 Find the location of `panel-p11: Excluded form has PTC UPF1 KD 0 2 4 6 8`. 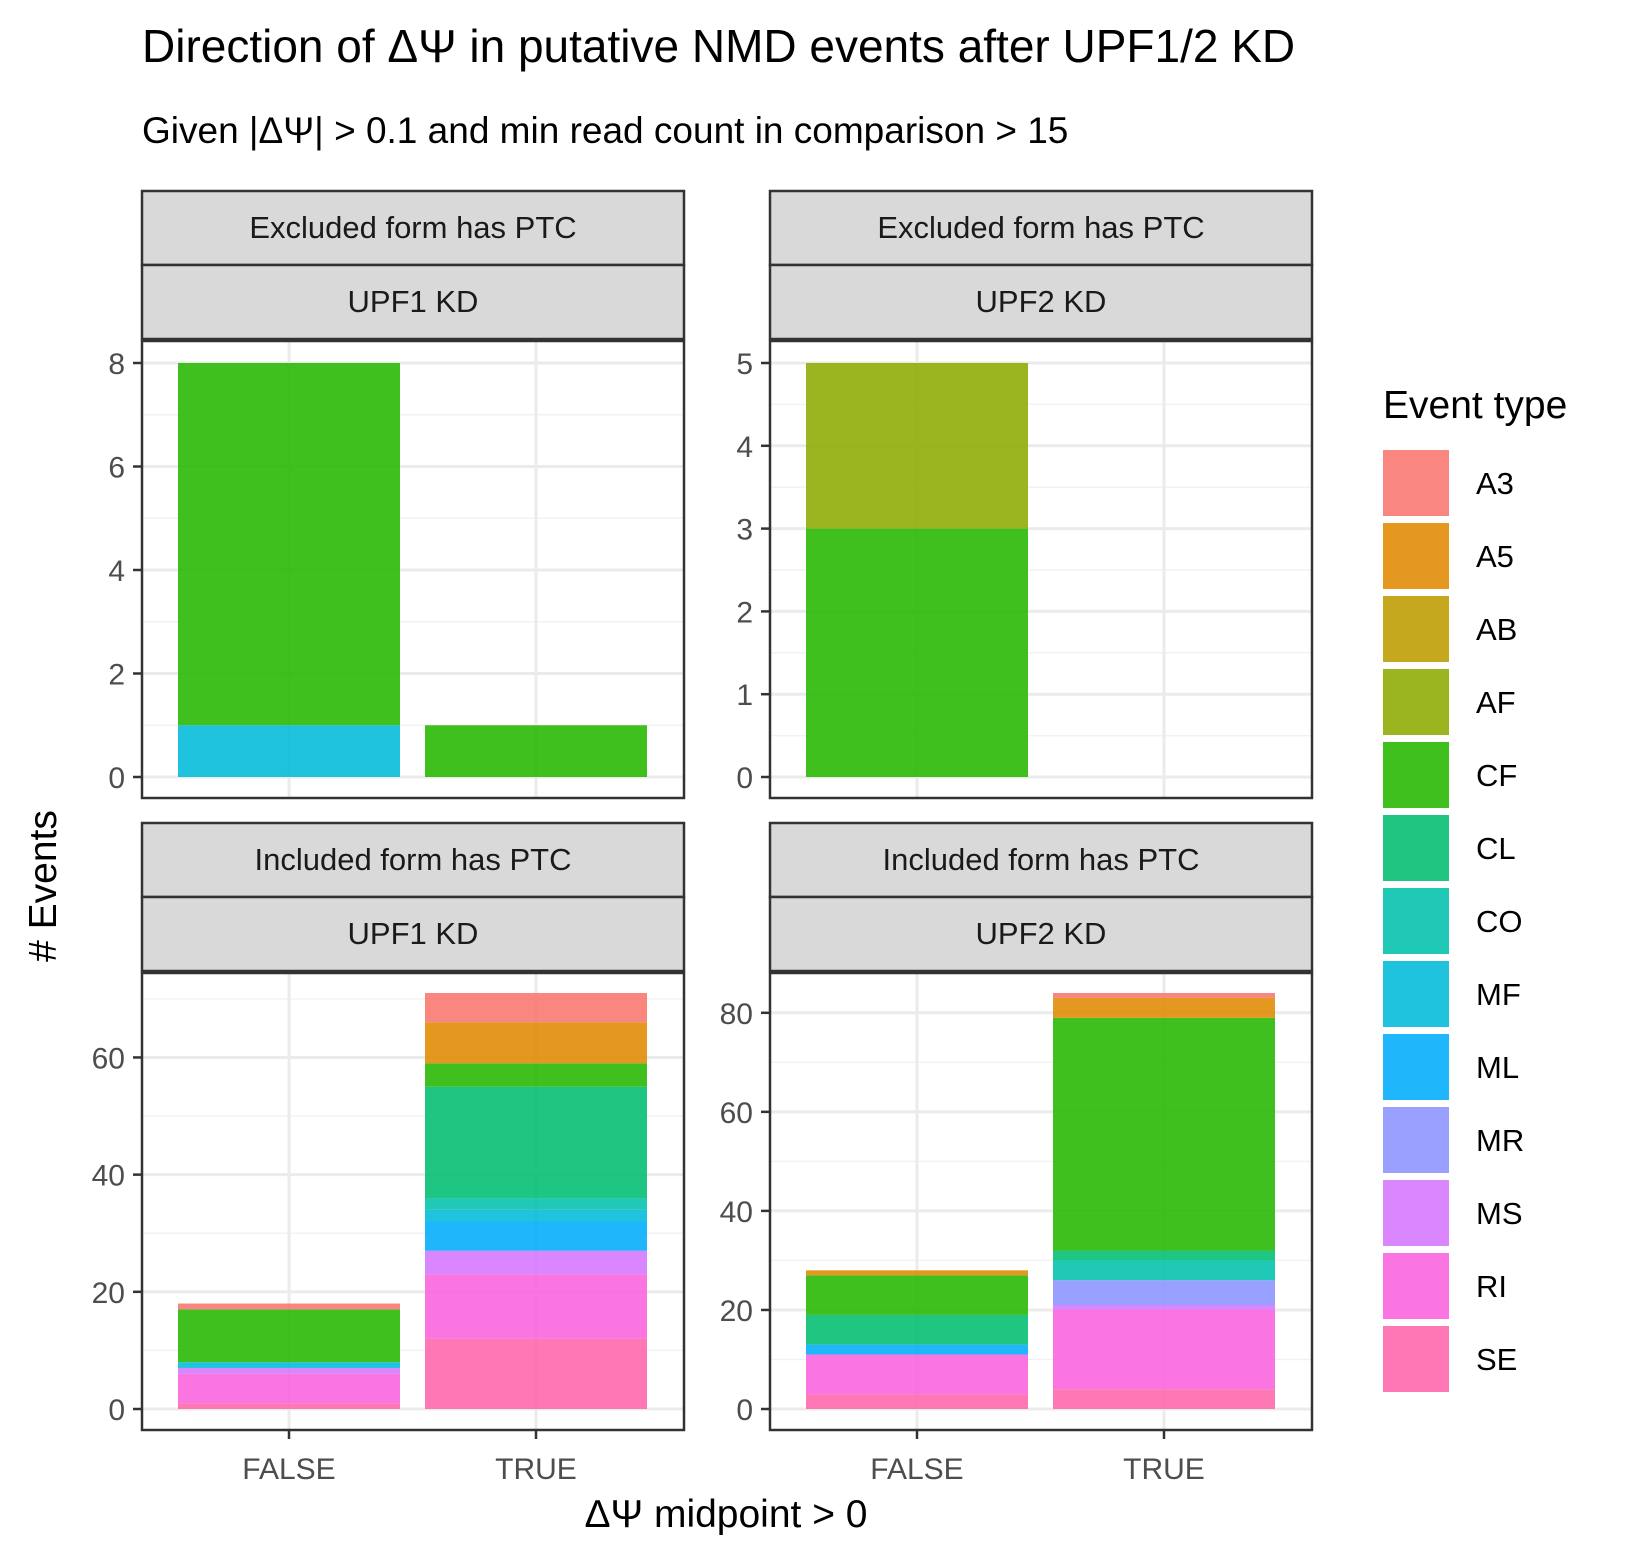

panel-p11: Excluded form has PTC UPF1 KD 0 2 4 6 8 is located at coordinates (397, 494).